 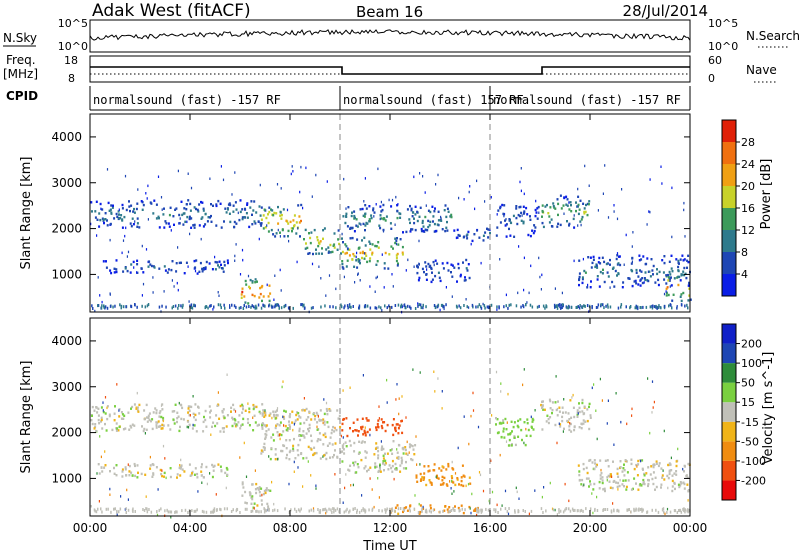 I want to click on colorbar-segment, so click(x=729, y=131).